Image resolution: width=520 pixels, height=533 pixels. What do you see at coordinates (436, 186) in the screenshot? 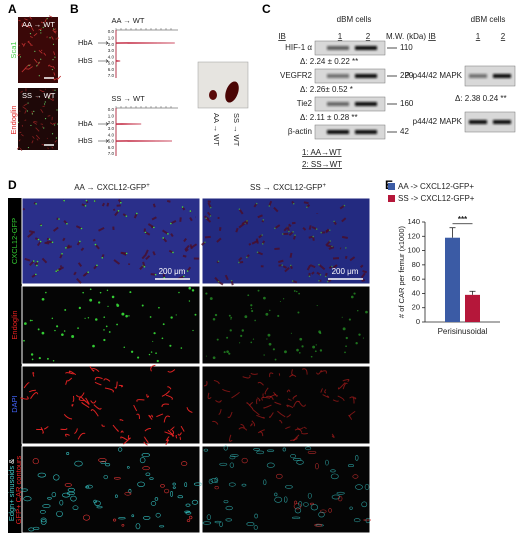
I see `legend-label: AA -> CXCL12-GFP+` at bounding box center [436, 186].